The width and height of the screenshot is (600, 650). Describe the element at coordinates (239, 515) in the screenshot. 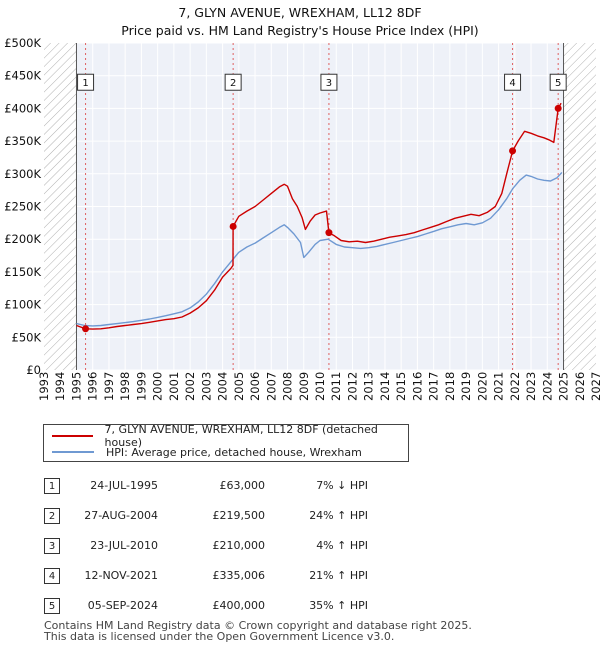

I see `sale-price: £219,500` at that location.